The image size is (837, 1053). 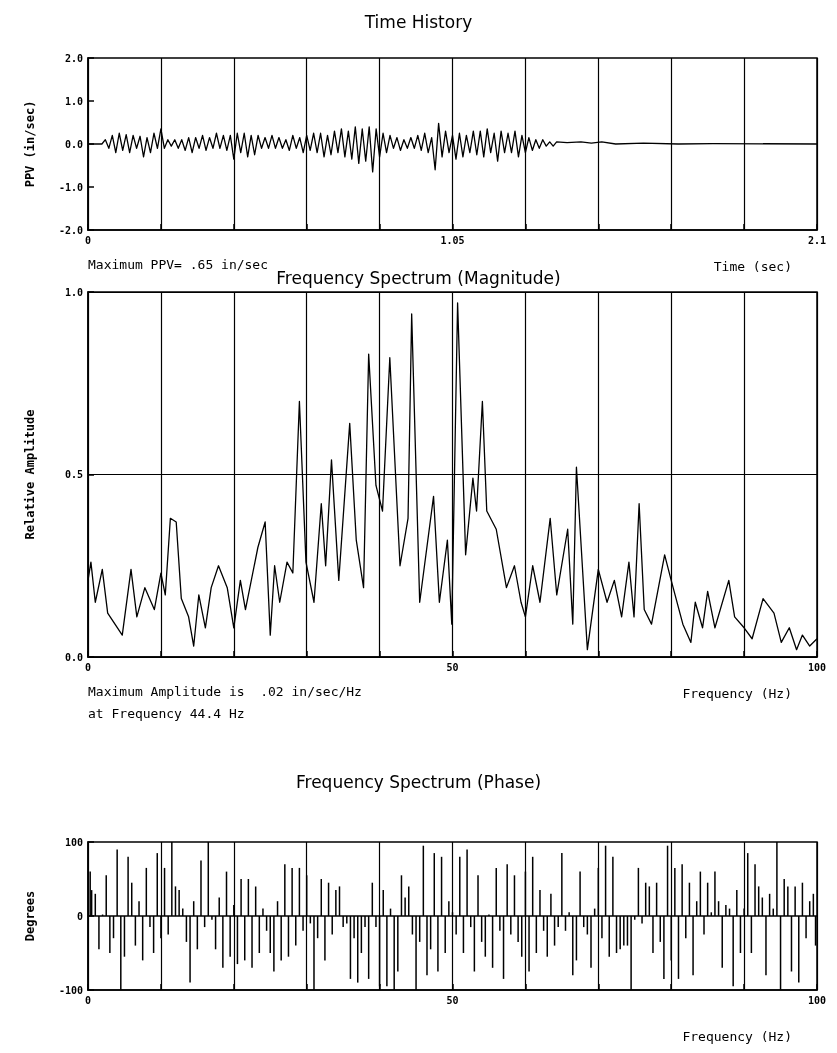 What do you see at coordinates (70, 187) in the screenshot?
I see `y-tick-label: -1.0` at bounding box center [70, 187].